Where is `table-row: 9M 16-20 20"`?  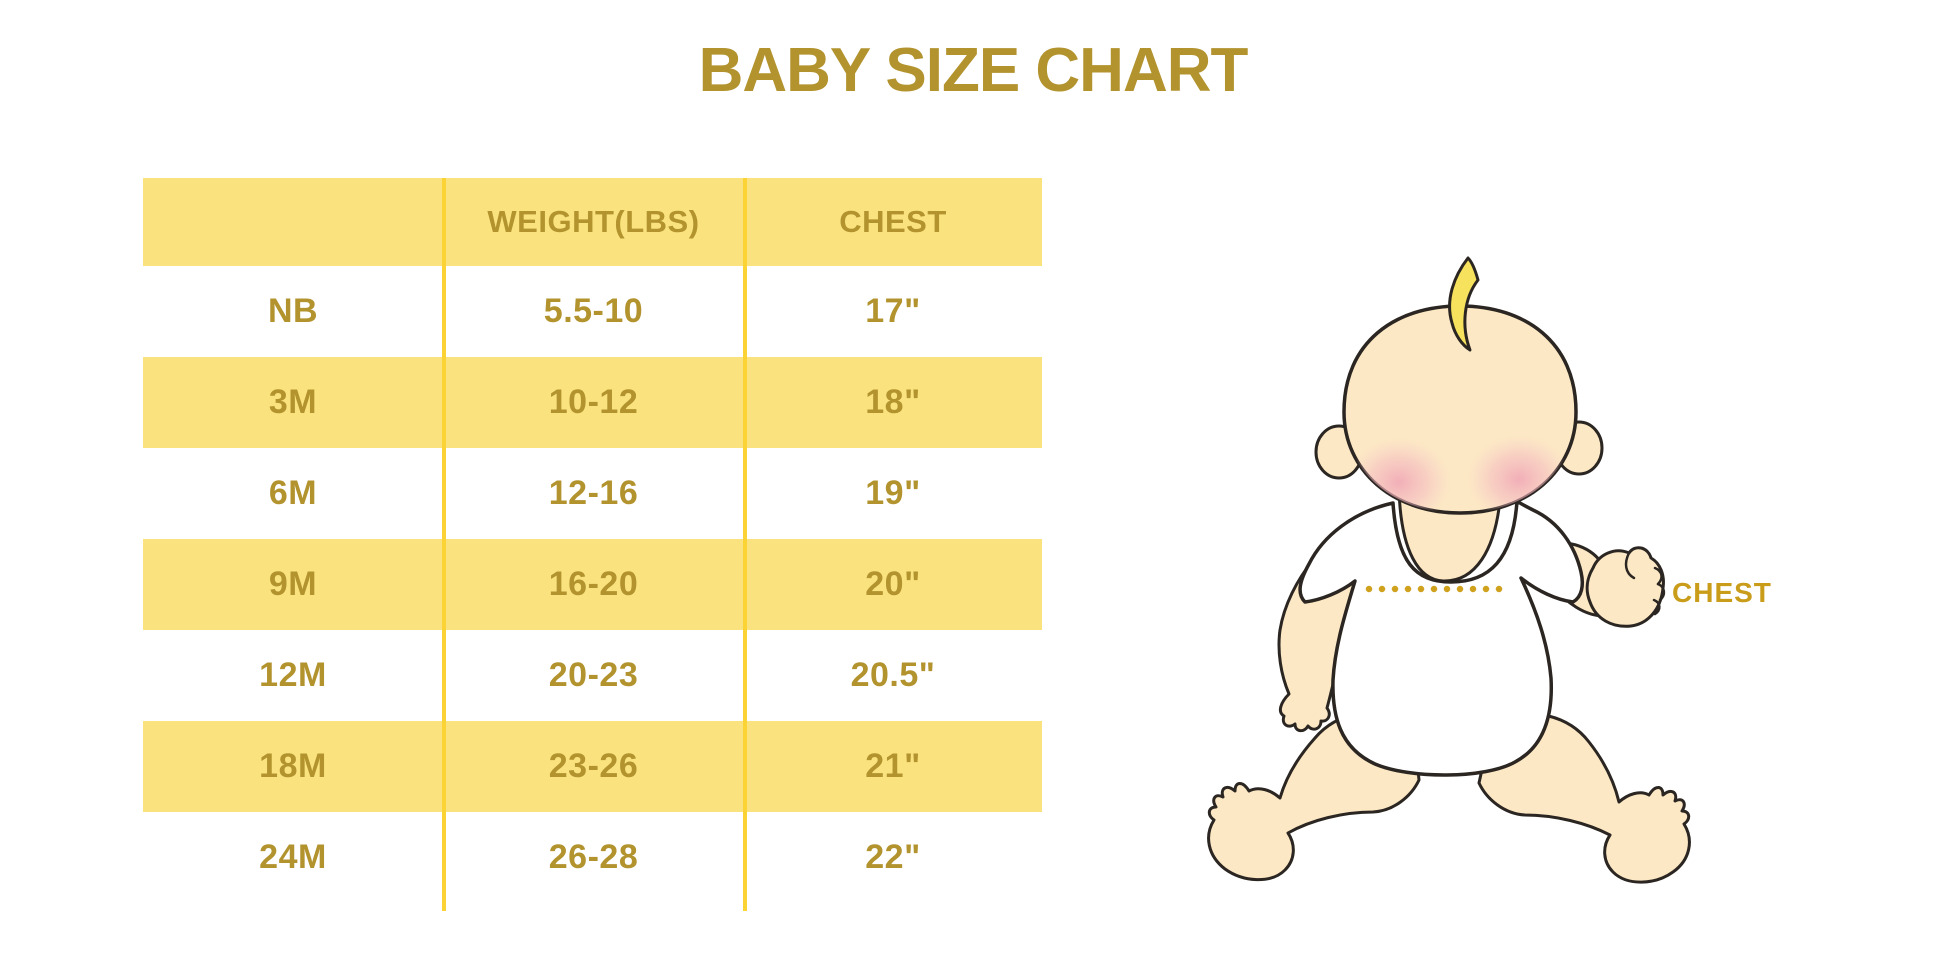
table-row: 9M 16-20 20" is located at coordinates (592, 584).